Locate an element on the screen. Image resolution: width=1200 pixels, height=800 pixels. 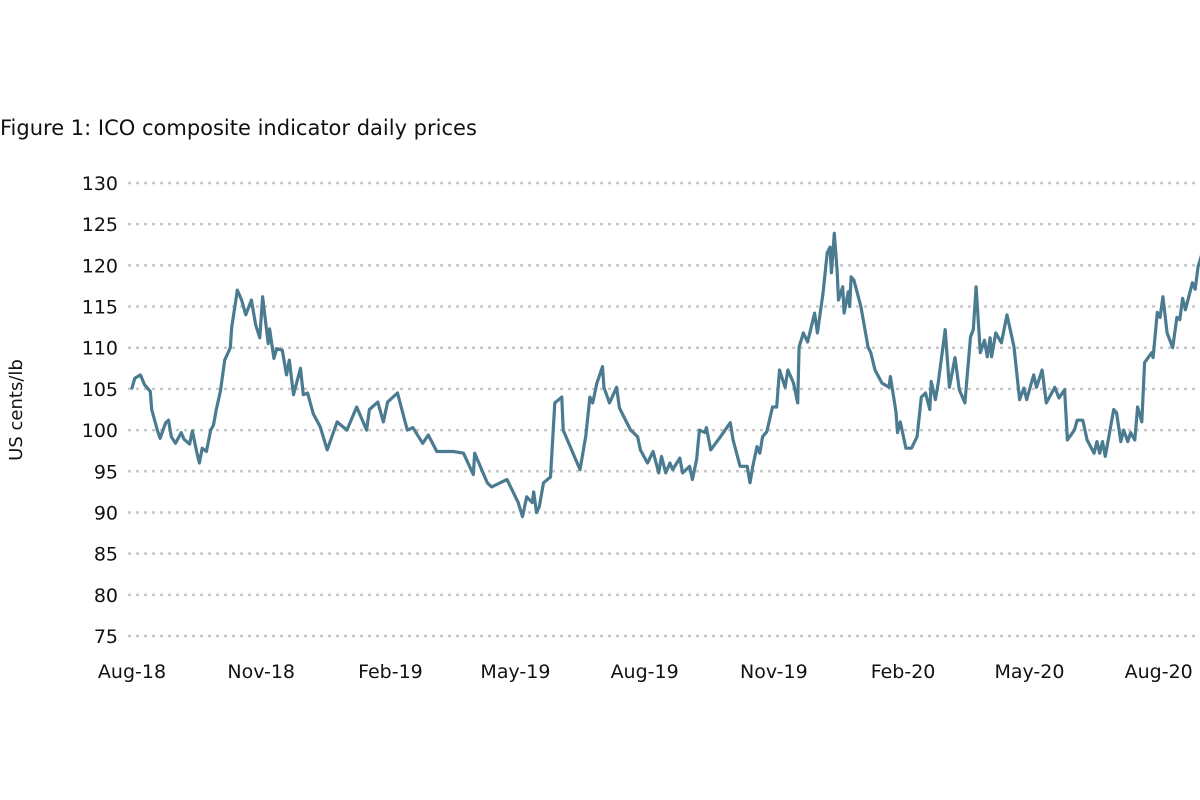
y-tick-label: 130 is located at coordinates (100, 184).